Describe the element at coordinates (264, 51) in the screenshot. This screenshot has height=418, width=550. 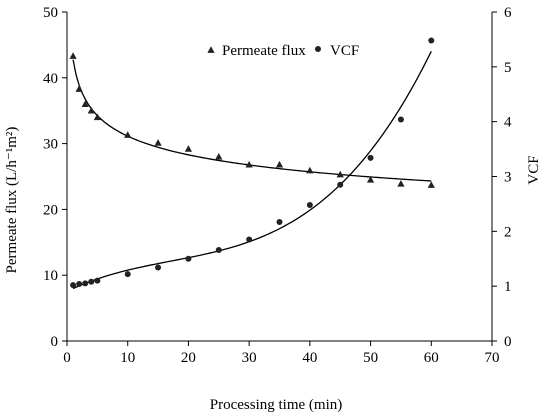
I see `legend-permeate-flux-label: Permeate flux` at that location.